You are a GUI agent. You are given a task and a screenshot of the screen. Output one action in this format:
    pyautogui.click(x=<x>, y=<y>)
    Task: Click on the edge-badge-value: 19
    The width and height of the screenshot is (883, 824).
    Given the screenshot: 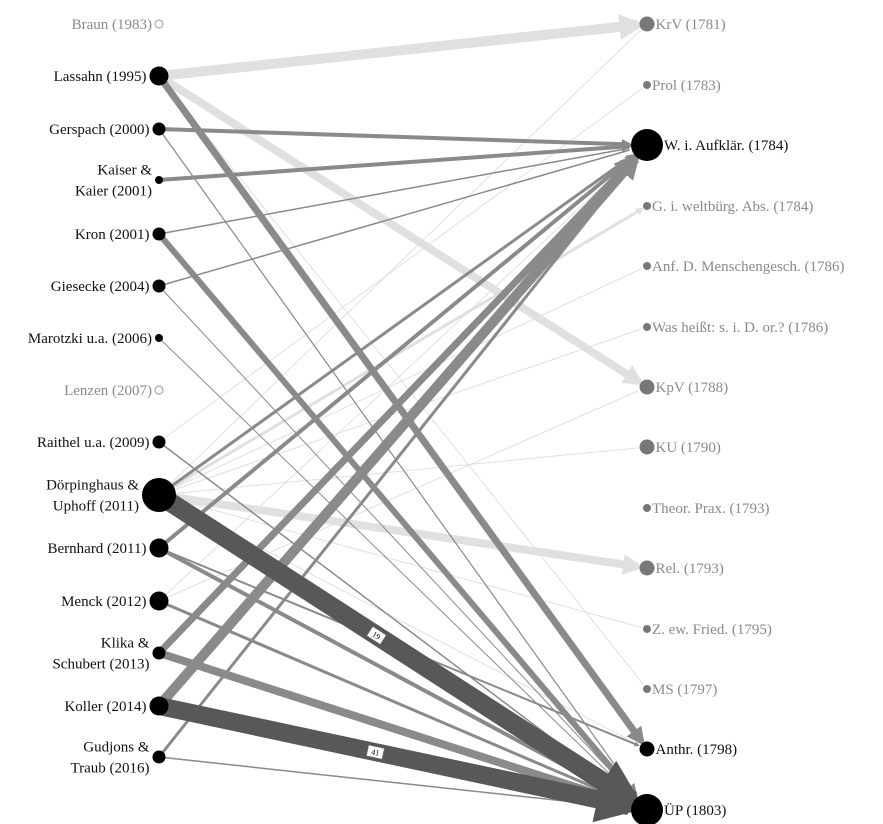 What is the action you would take?
    pyautogui.click(x=376, y=636)
    